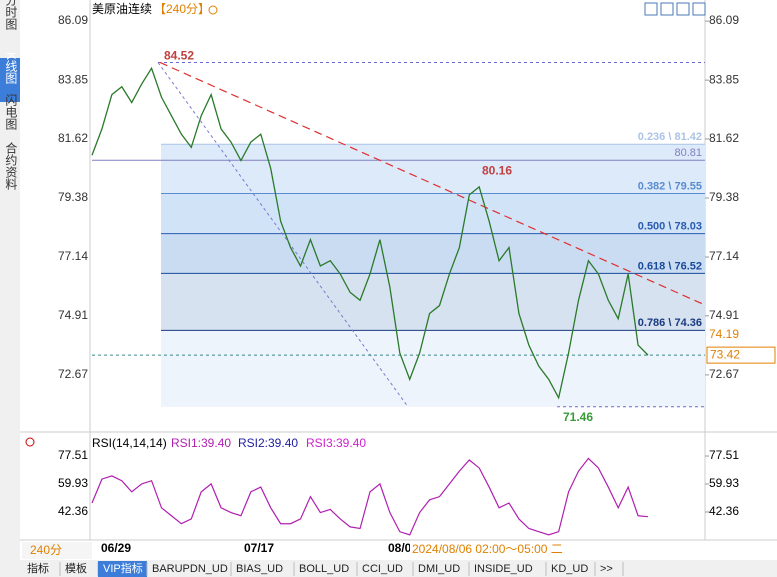 The image size is (777, 577). I want to click on date-label: 06/29, so click(116, 548).